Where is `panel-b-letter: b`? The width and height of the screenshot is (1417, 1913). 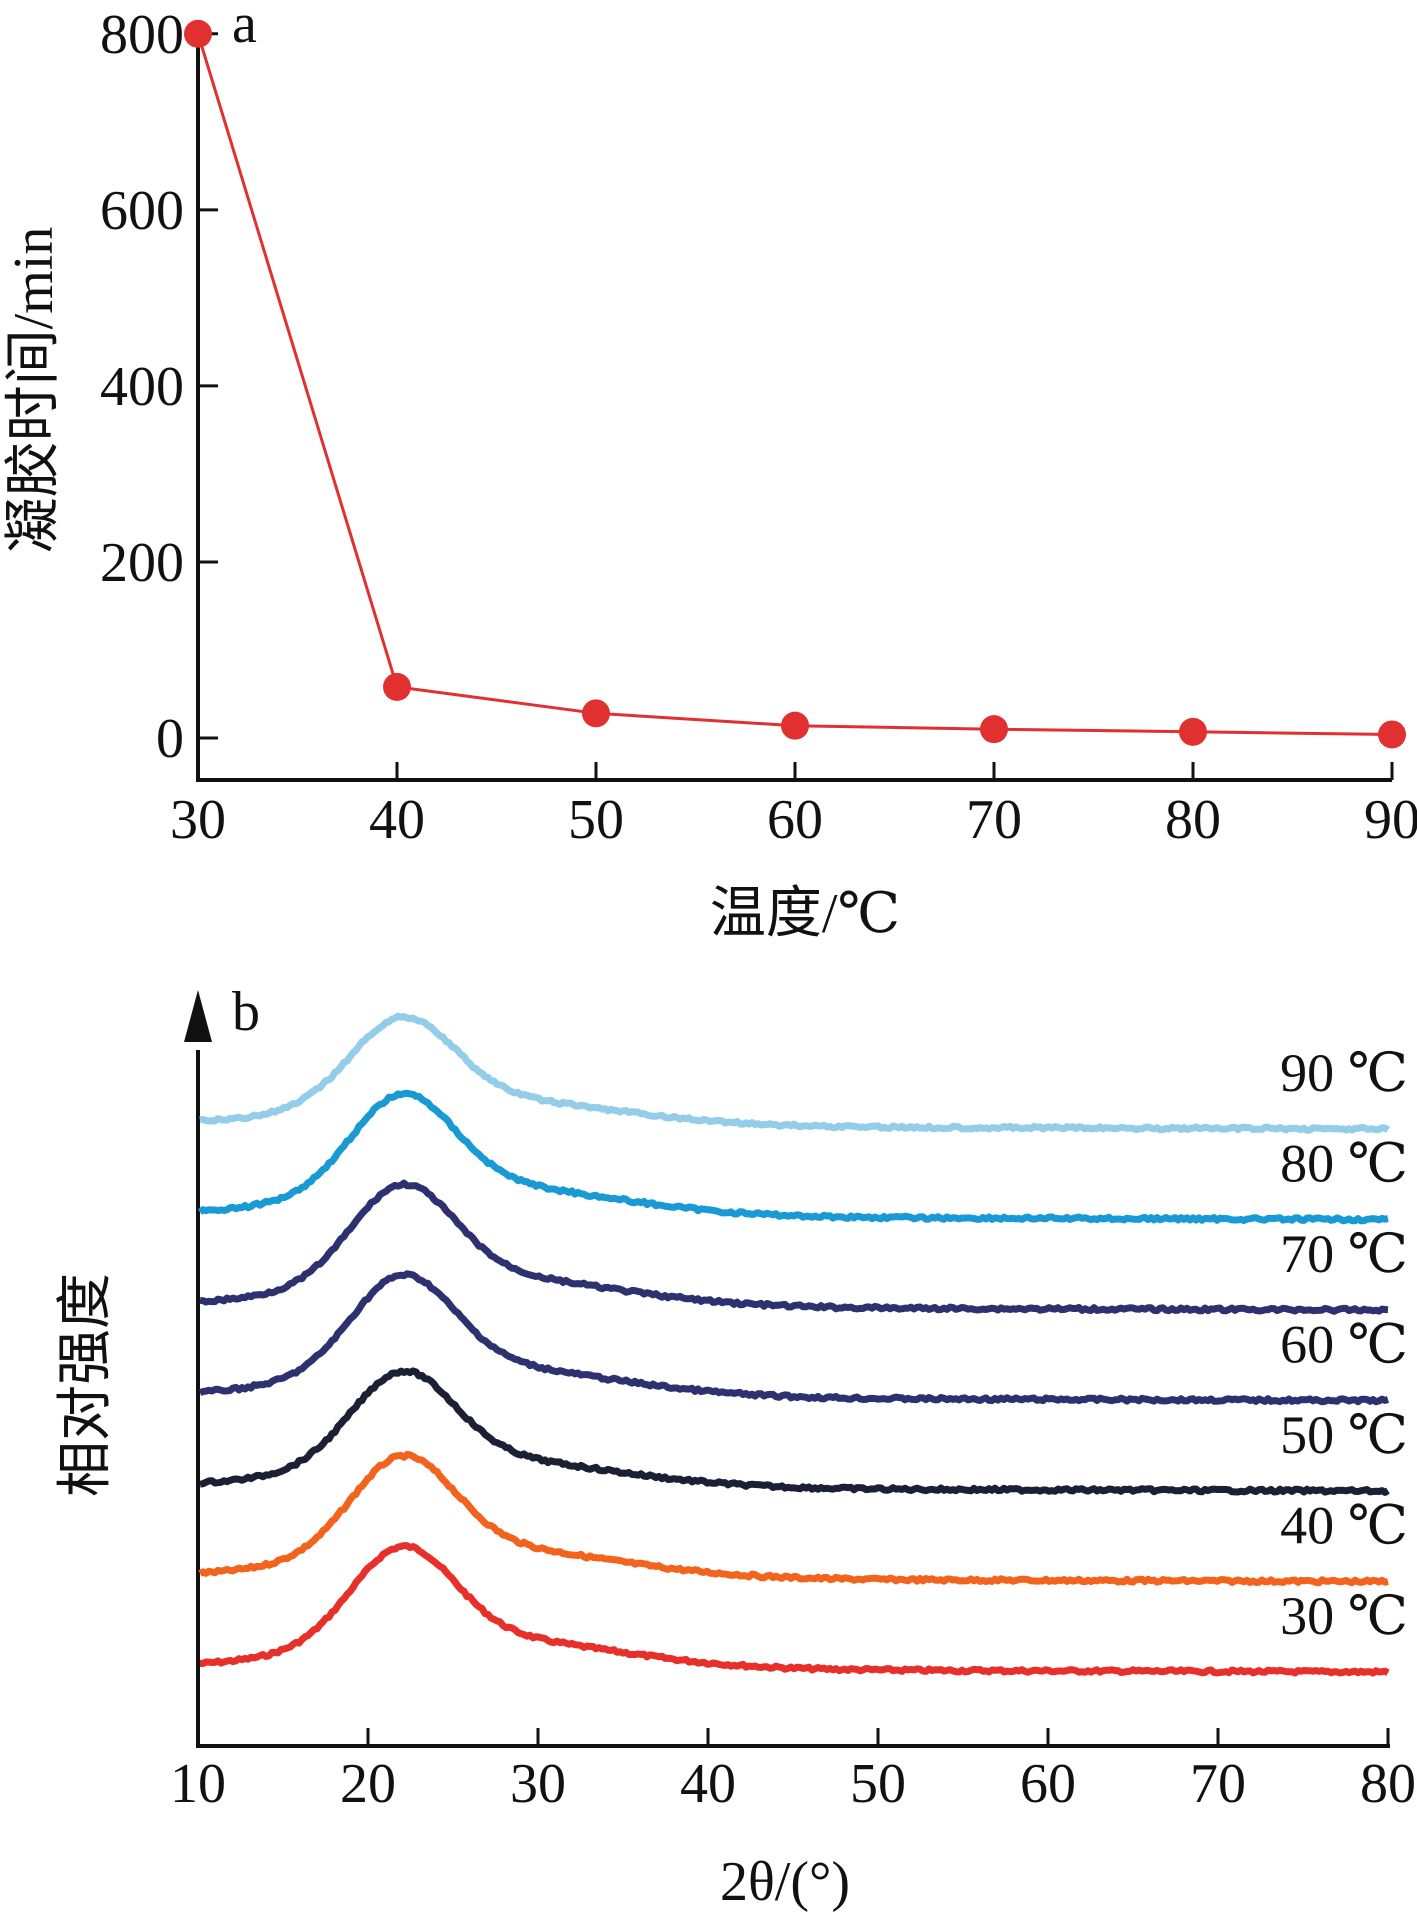
panel-b-letter: b is located at coordinates (246, 1012).